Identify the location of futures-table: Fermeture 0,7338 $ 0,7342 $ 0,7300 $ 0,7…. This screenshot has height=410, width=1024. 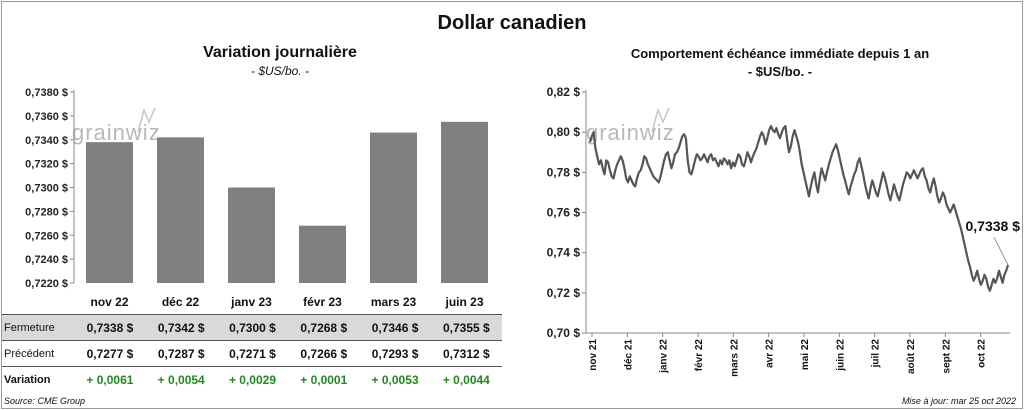
(252, 353).